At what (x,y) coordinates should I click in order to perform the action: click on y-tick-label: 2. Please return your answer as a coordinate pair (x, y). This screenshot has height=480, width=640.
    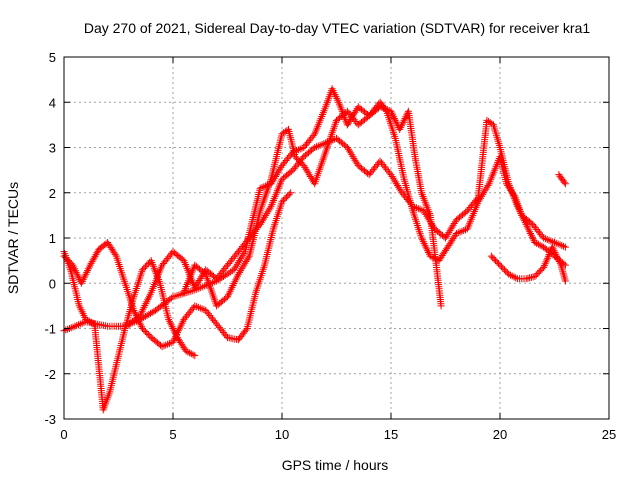
    Looking at the image, I should click on (52, 193).